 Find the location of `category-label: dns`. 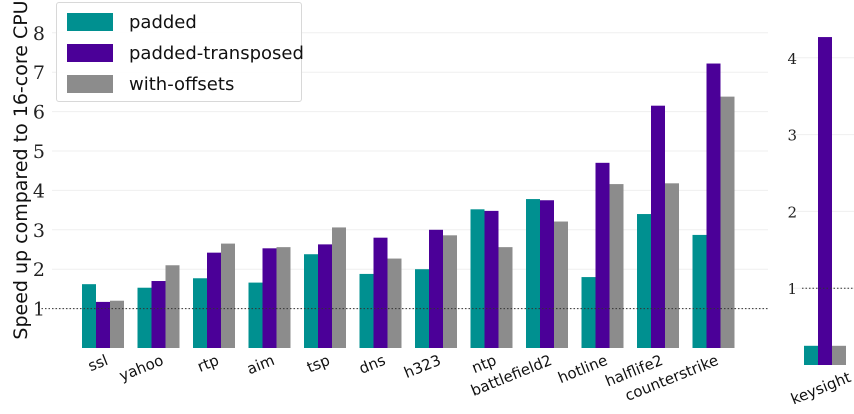

category-label: dns is located at coordinates (372, 364).